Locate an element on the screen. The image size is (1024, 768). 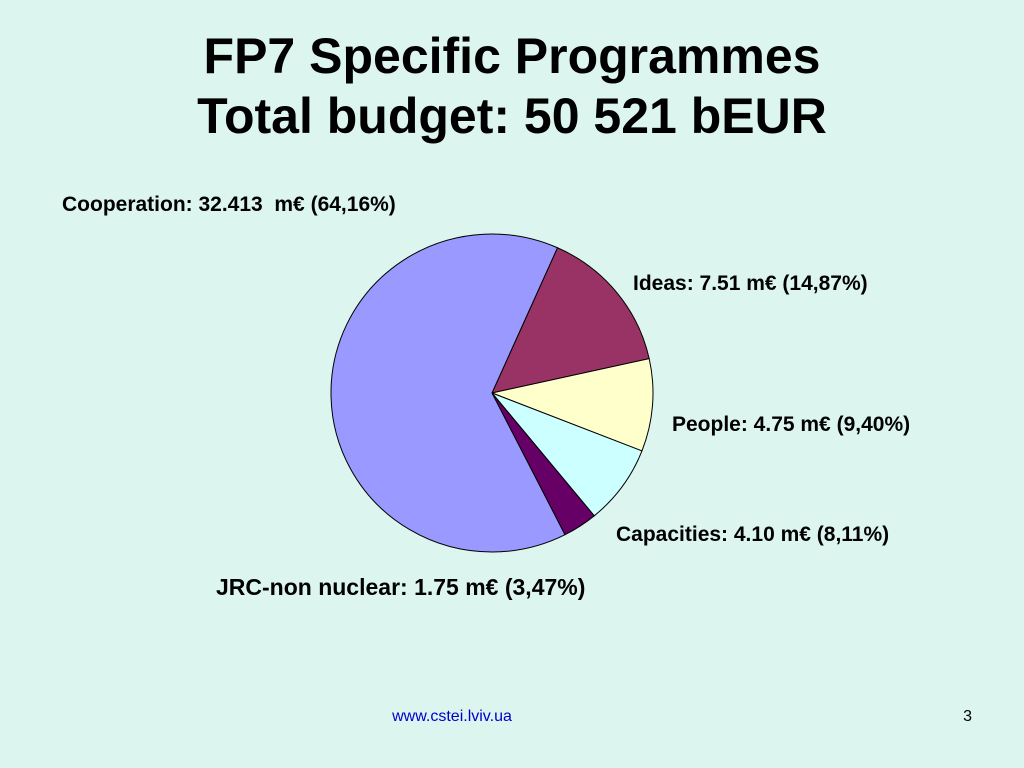
title-line-1: FP7 Specific Programmes is located at coordinates (512, 56).